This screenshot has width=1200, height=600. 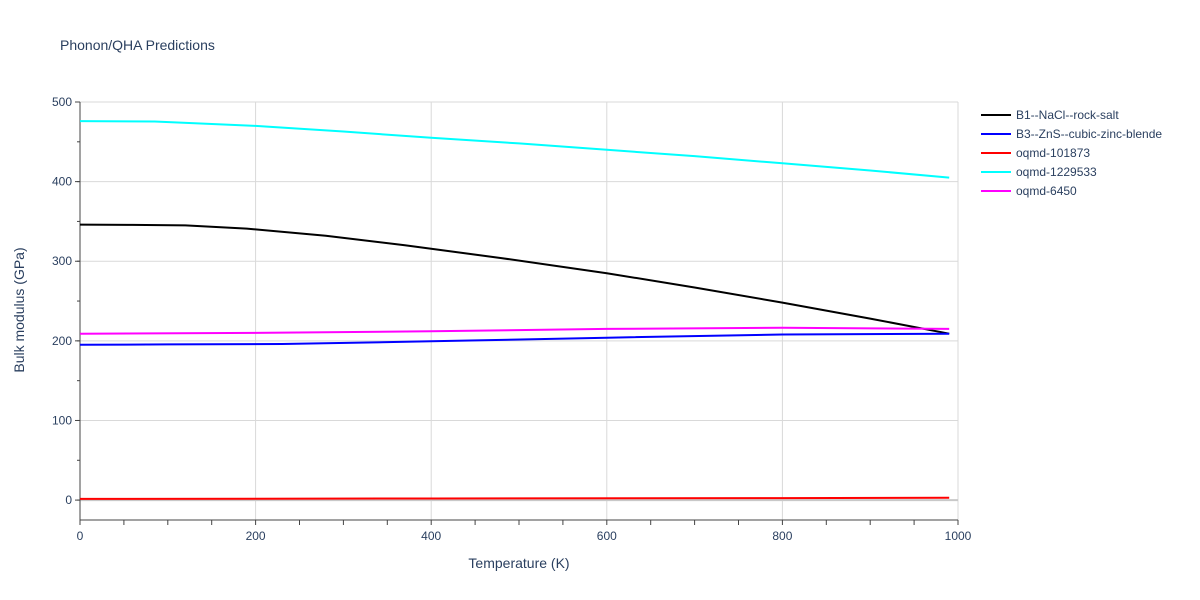 I want to click on legend-item: oqmd-101873, so click(x=1035, y=153).